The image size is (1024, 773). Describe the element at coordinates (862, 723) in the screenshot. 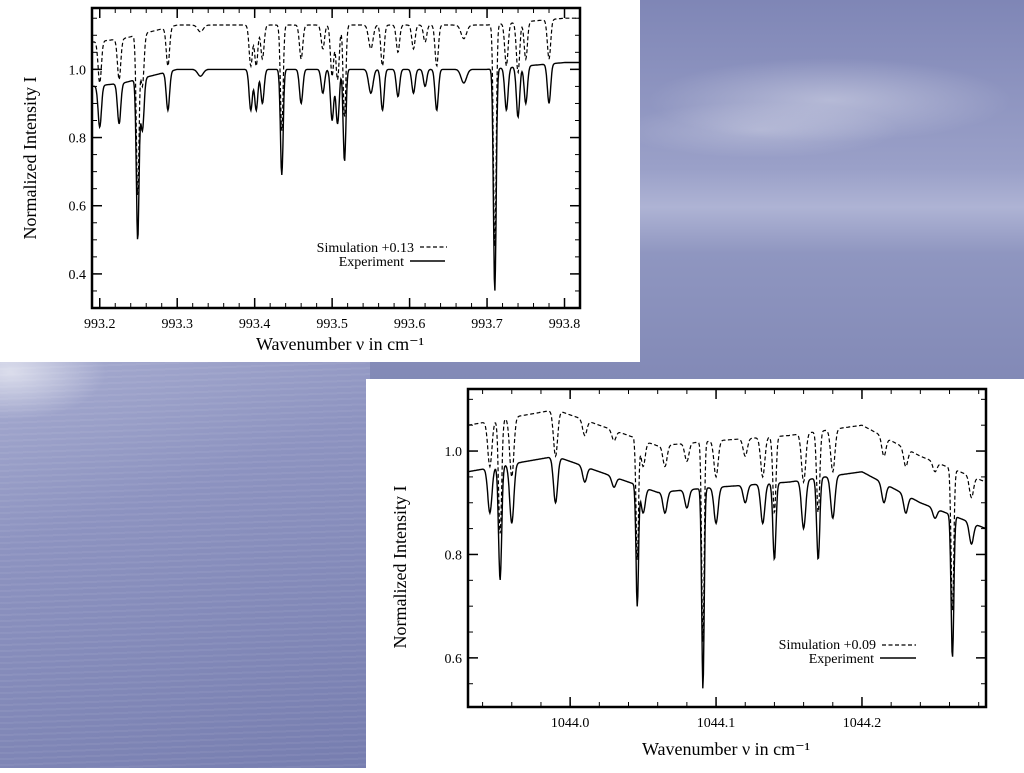

I see `x-tick-label: 1044.2` at that location.